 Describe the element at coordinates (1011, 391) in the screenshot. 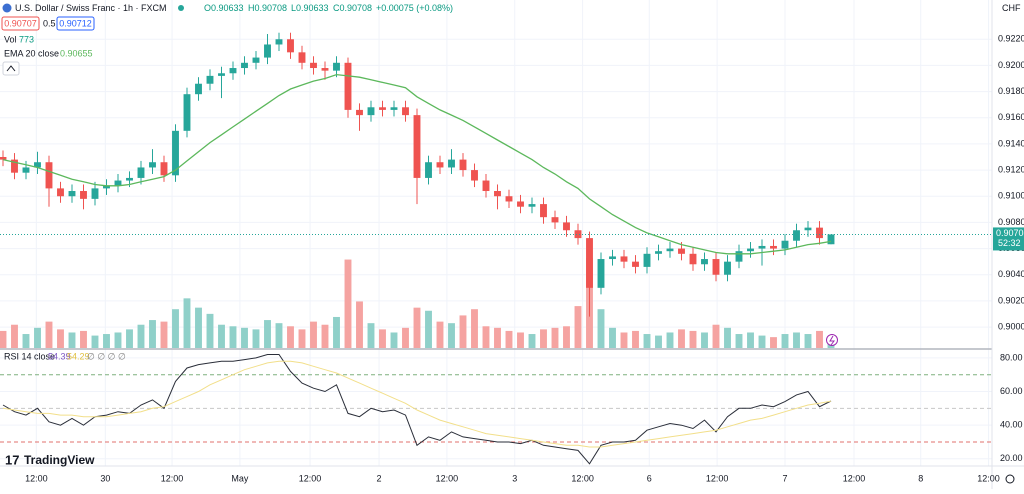

I see `y-tick-label: 60.00` at that location.